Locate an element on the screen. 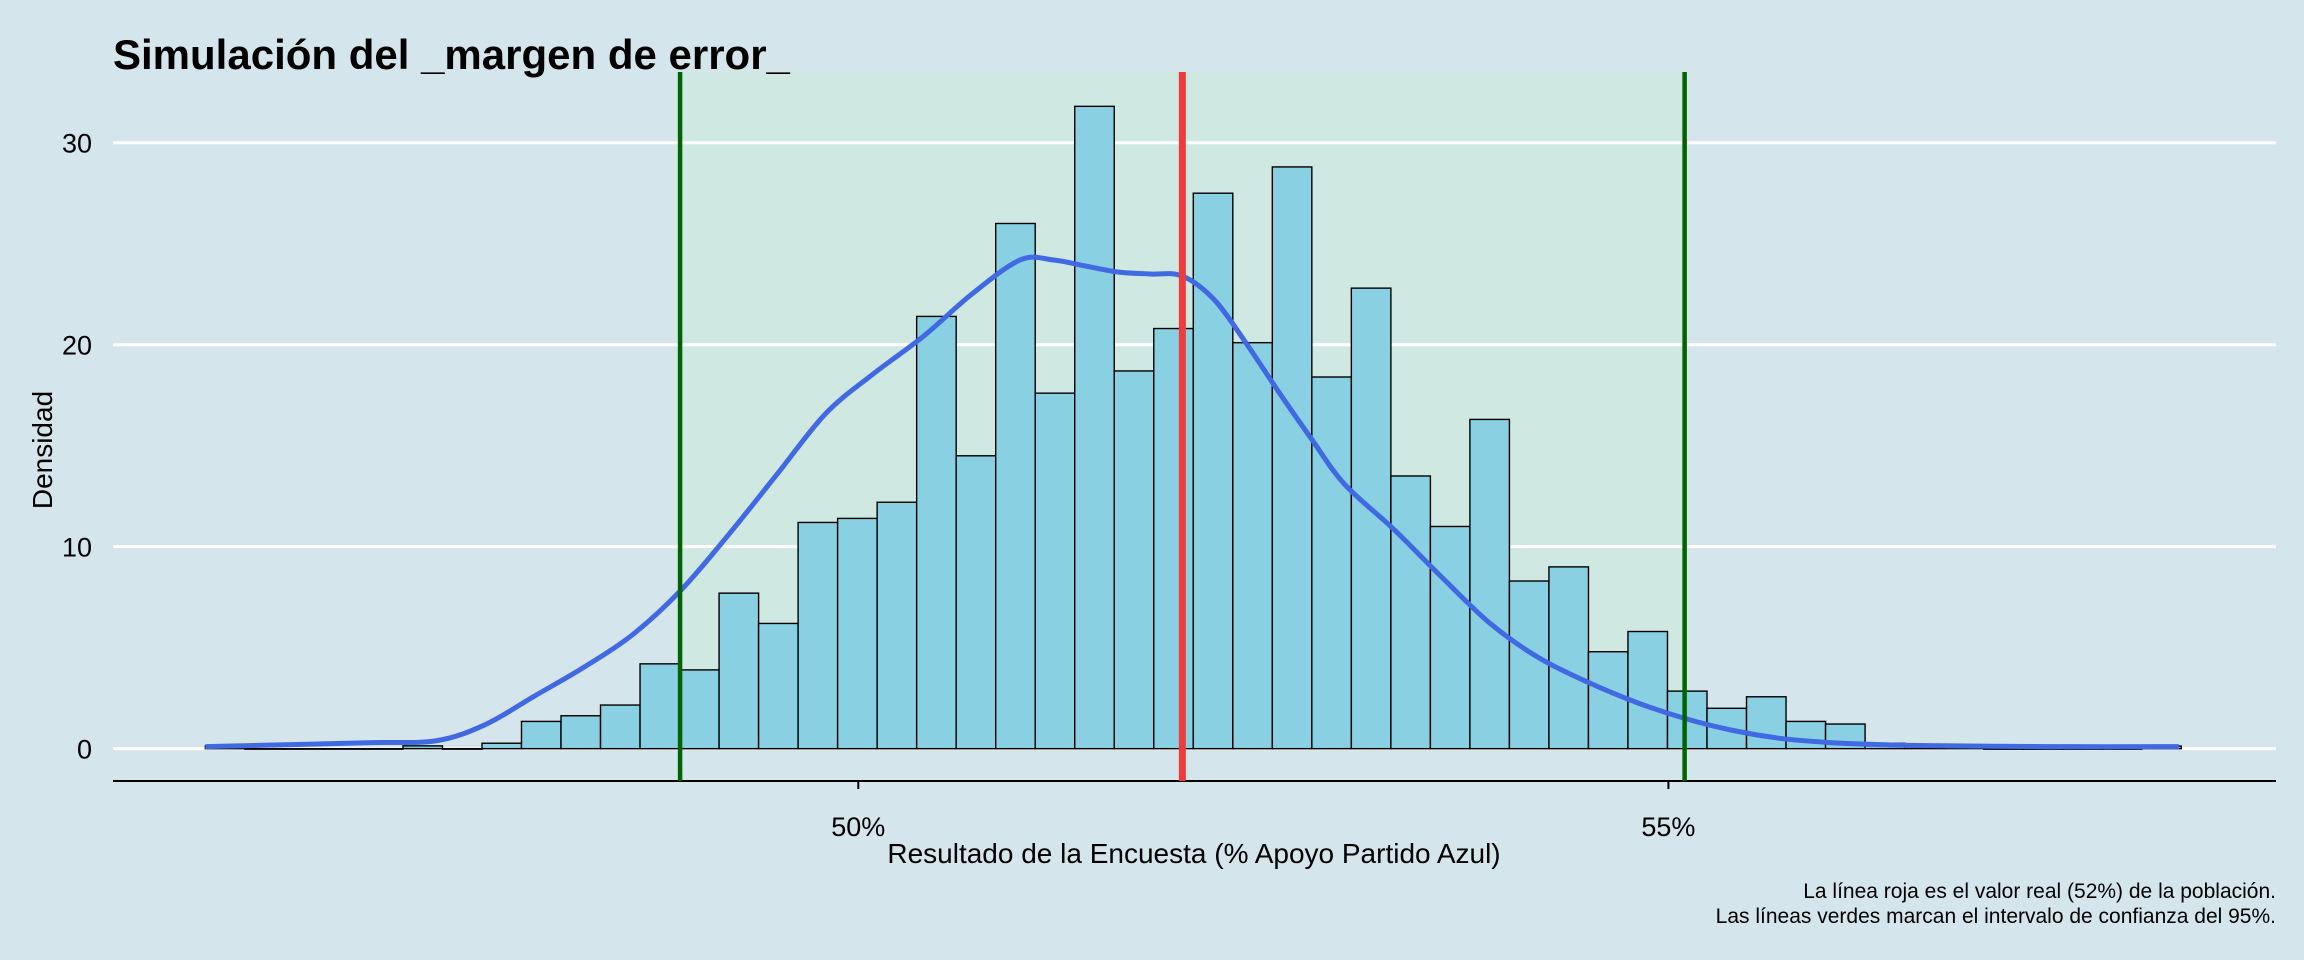 This screenshot has height=960, width=2304. x-tick-label: 55% is located at coordinates (1668, 827).